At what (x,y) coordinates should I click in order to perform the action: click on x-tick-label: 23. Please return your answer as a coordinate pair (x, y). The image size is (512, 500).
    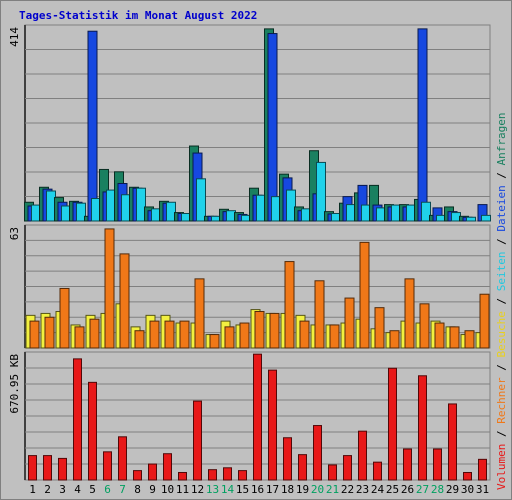
    Looking at the image, I should click on (362, 489).